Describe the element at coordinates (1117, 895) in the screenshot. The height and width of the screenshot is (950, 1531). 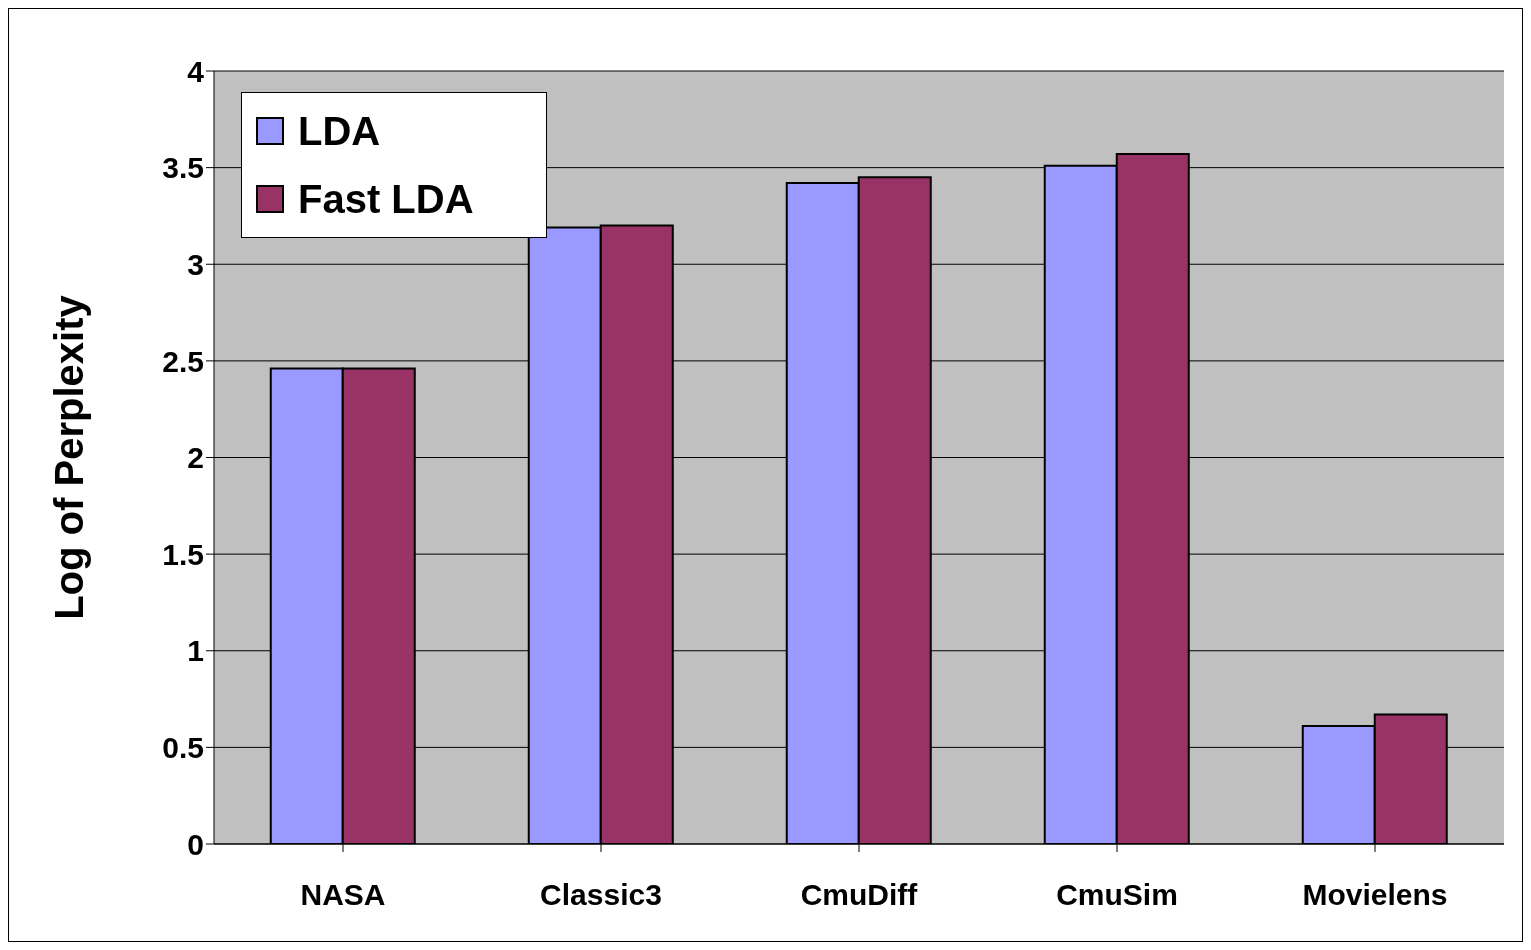
I see `x-tick-label: CmuSim` at that location.